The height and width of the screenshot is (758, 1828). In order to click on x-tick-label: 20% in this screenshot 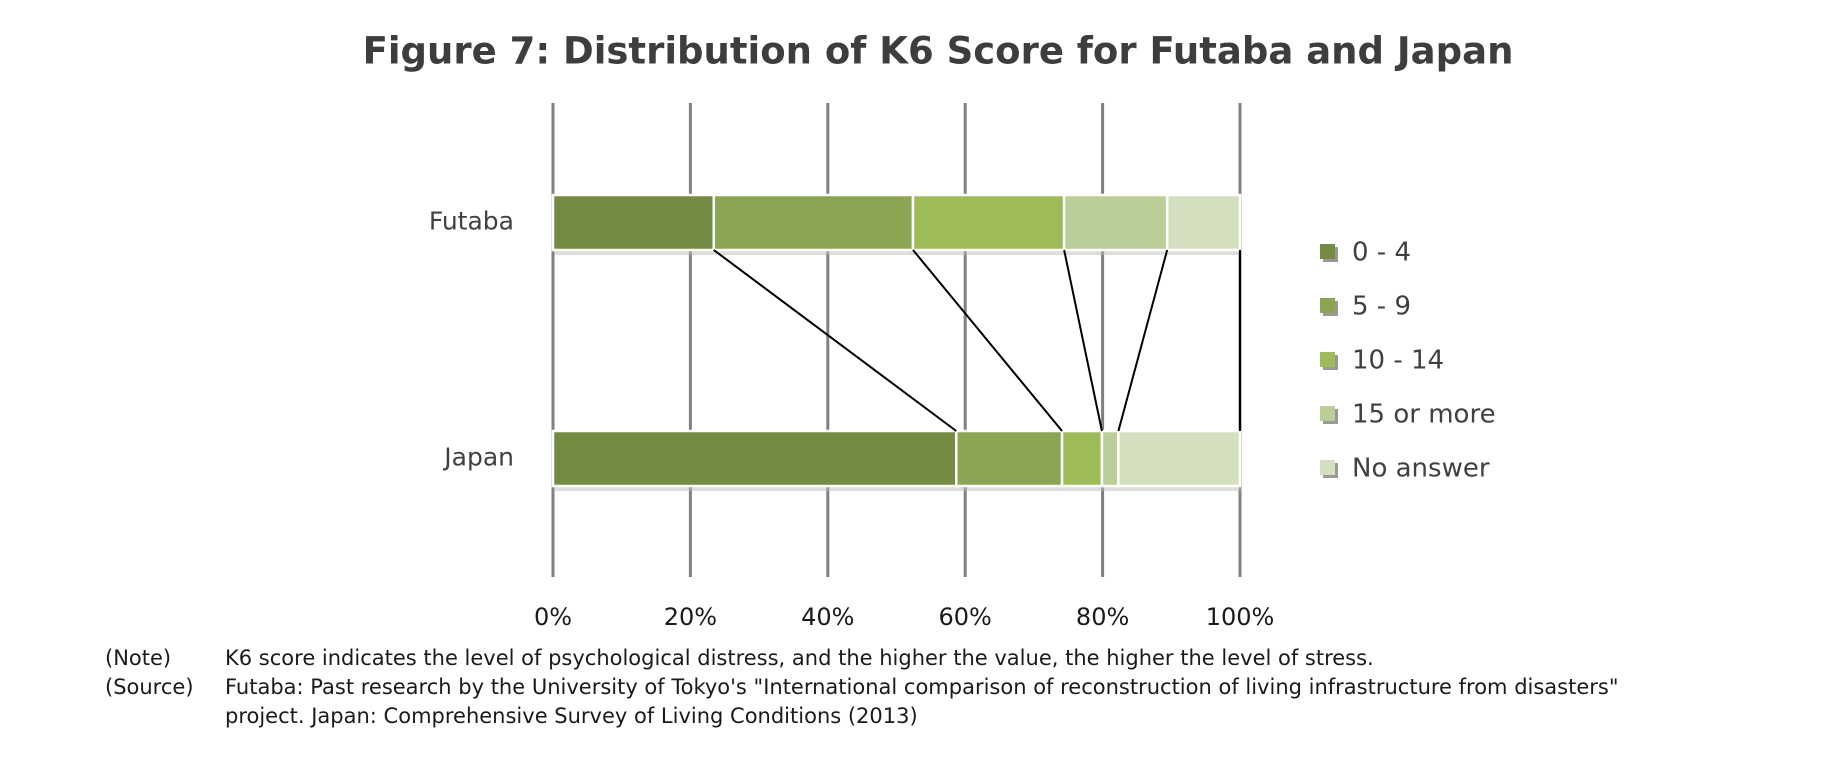, I will do `click(690, 617)`.